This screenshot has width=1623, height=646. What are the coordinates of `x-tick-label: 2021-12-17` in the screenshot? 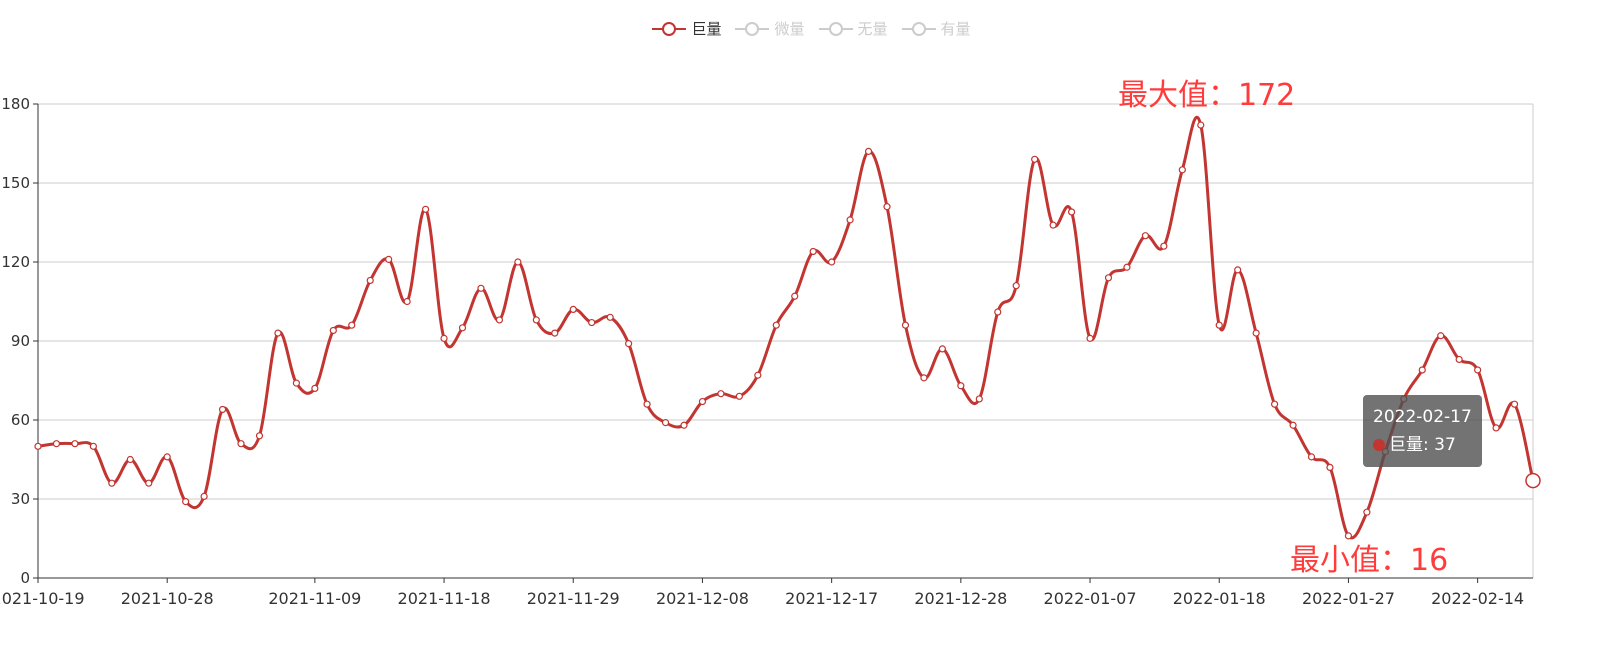 It's located at (831, 598).